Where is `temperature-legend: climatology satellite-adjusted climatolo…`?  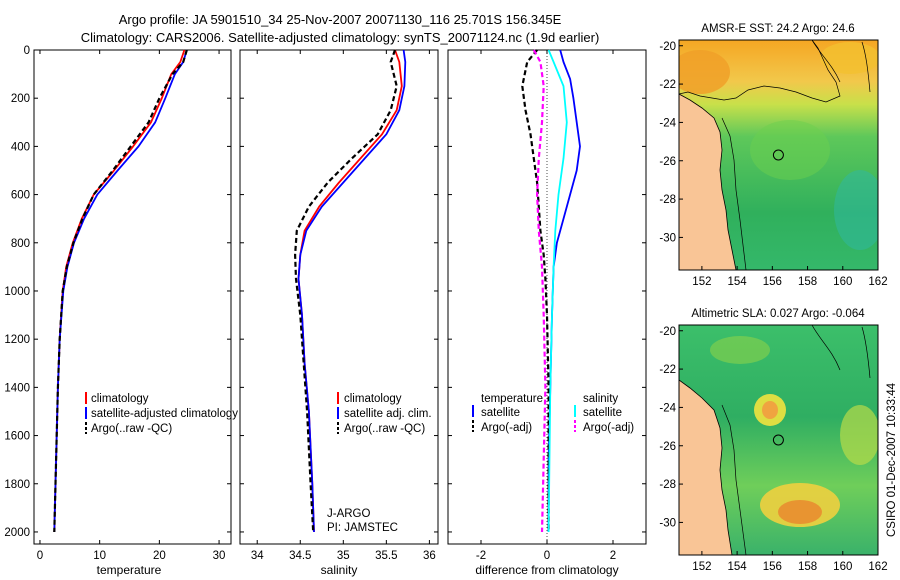 temperature-legend: climatology satellite-adjusted climatolo… is located at coordinates (161, 413).